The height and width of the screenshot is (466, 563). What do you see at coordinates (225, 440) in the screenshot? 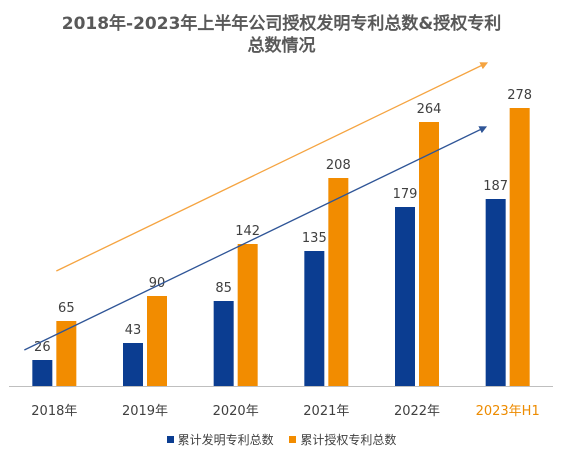
I see `legend-label-invention: 累计发明专利总数` at bounding box center [225, 440].